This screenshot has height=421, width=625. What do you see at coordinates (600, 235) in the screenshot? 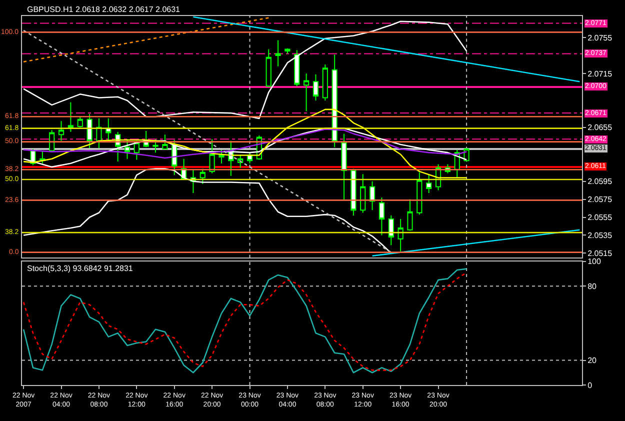
I see `y-tick-label: 2.0535` at bounding box center [600, 235].